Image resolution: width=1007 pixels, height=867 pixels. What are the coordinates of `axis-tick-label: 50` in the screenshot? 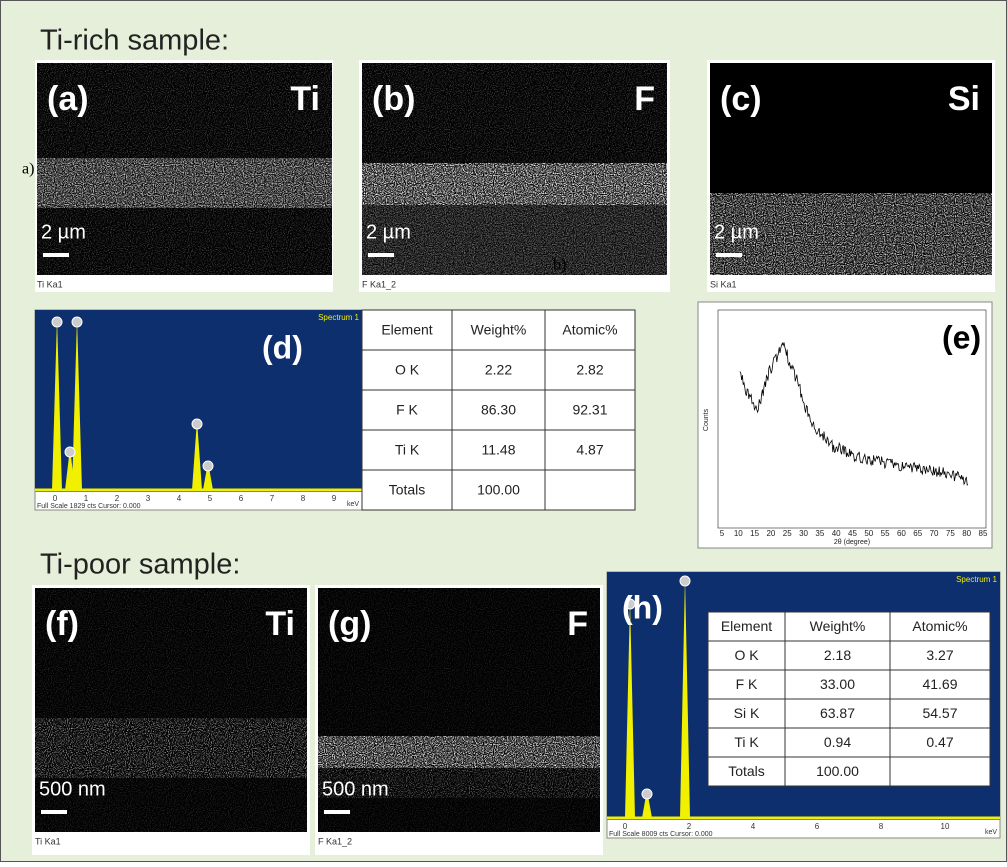 It's located at (868, 533).